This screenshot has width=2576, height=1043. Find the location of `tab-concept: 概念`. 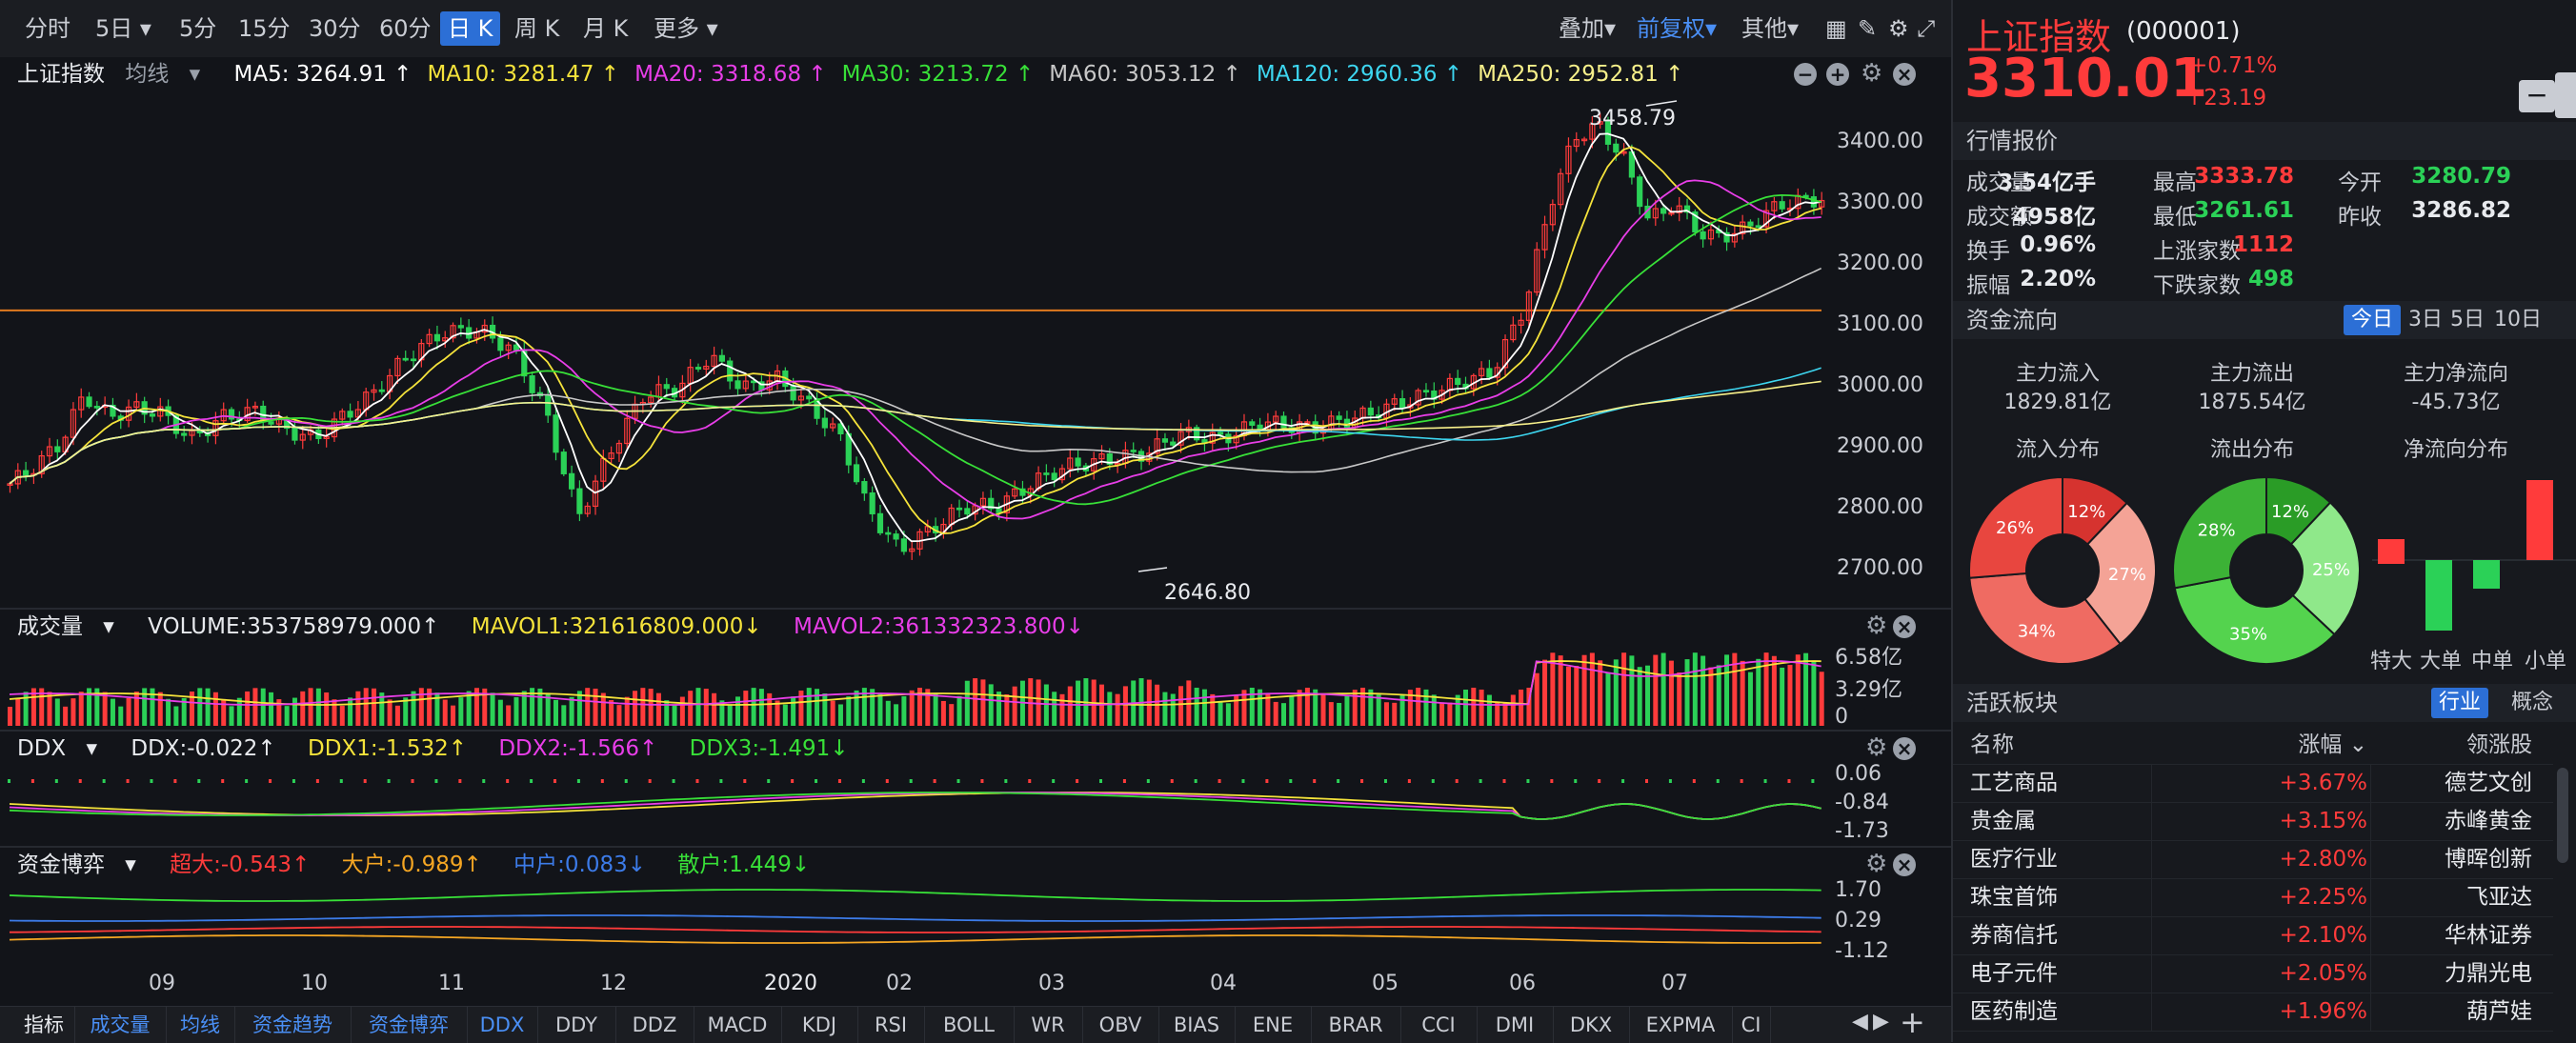

tab-concept: 概念 is located at coordinates (2532, 703).